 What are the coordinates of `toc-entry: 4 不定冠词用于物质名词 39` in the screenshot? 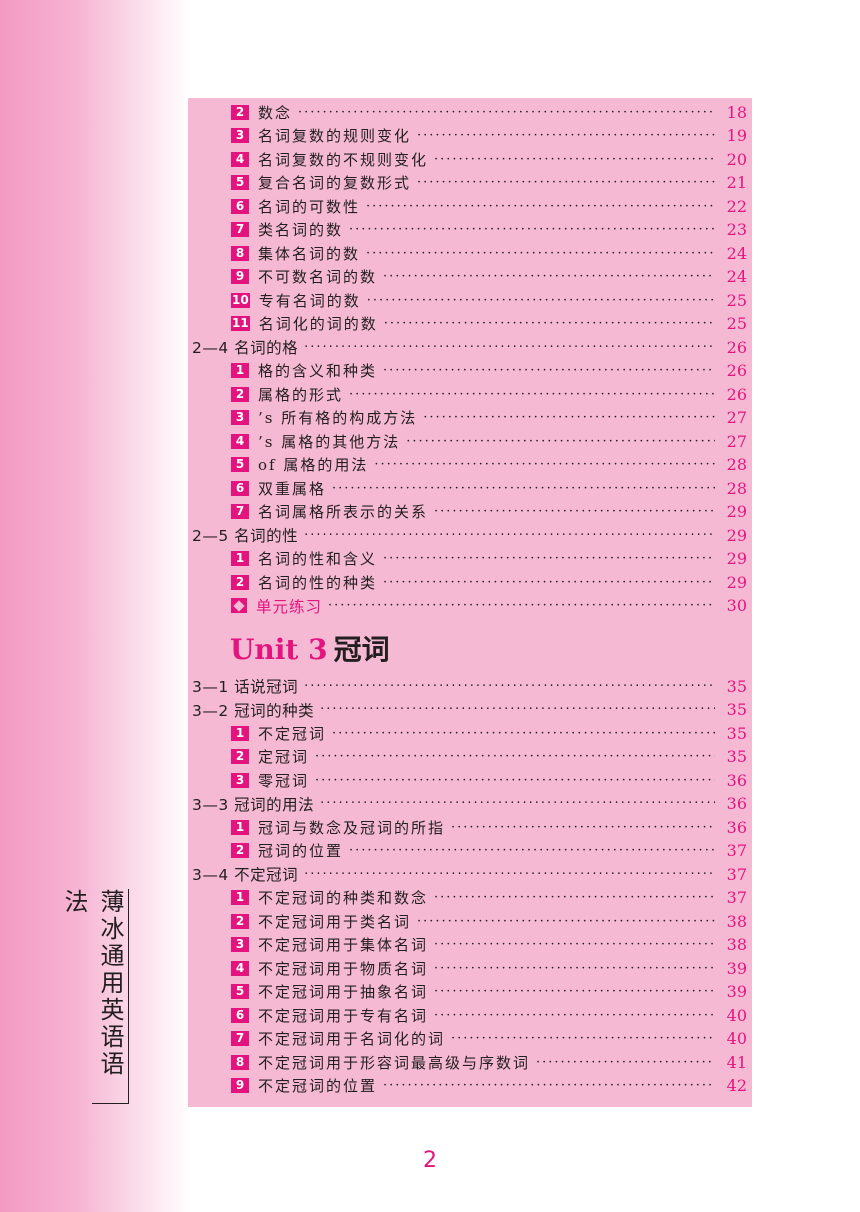 It's located at (470, 968).